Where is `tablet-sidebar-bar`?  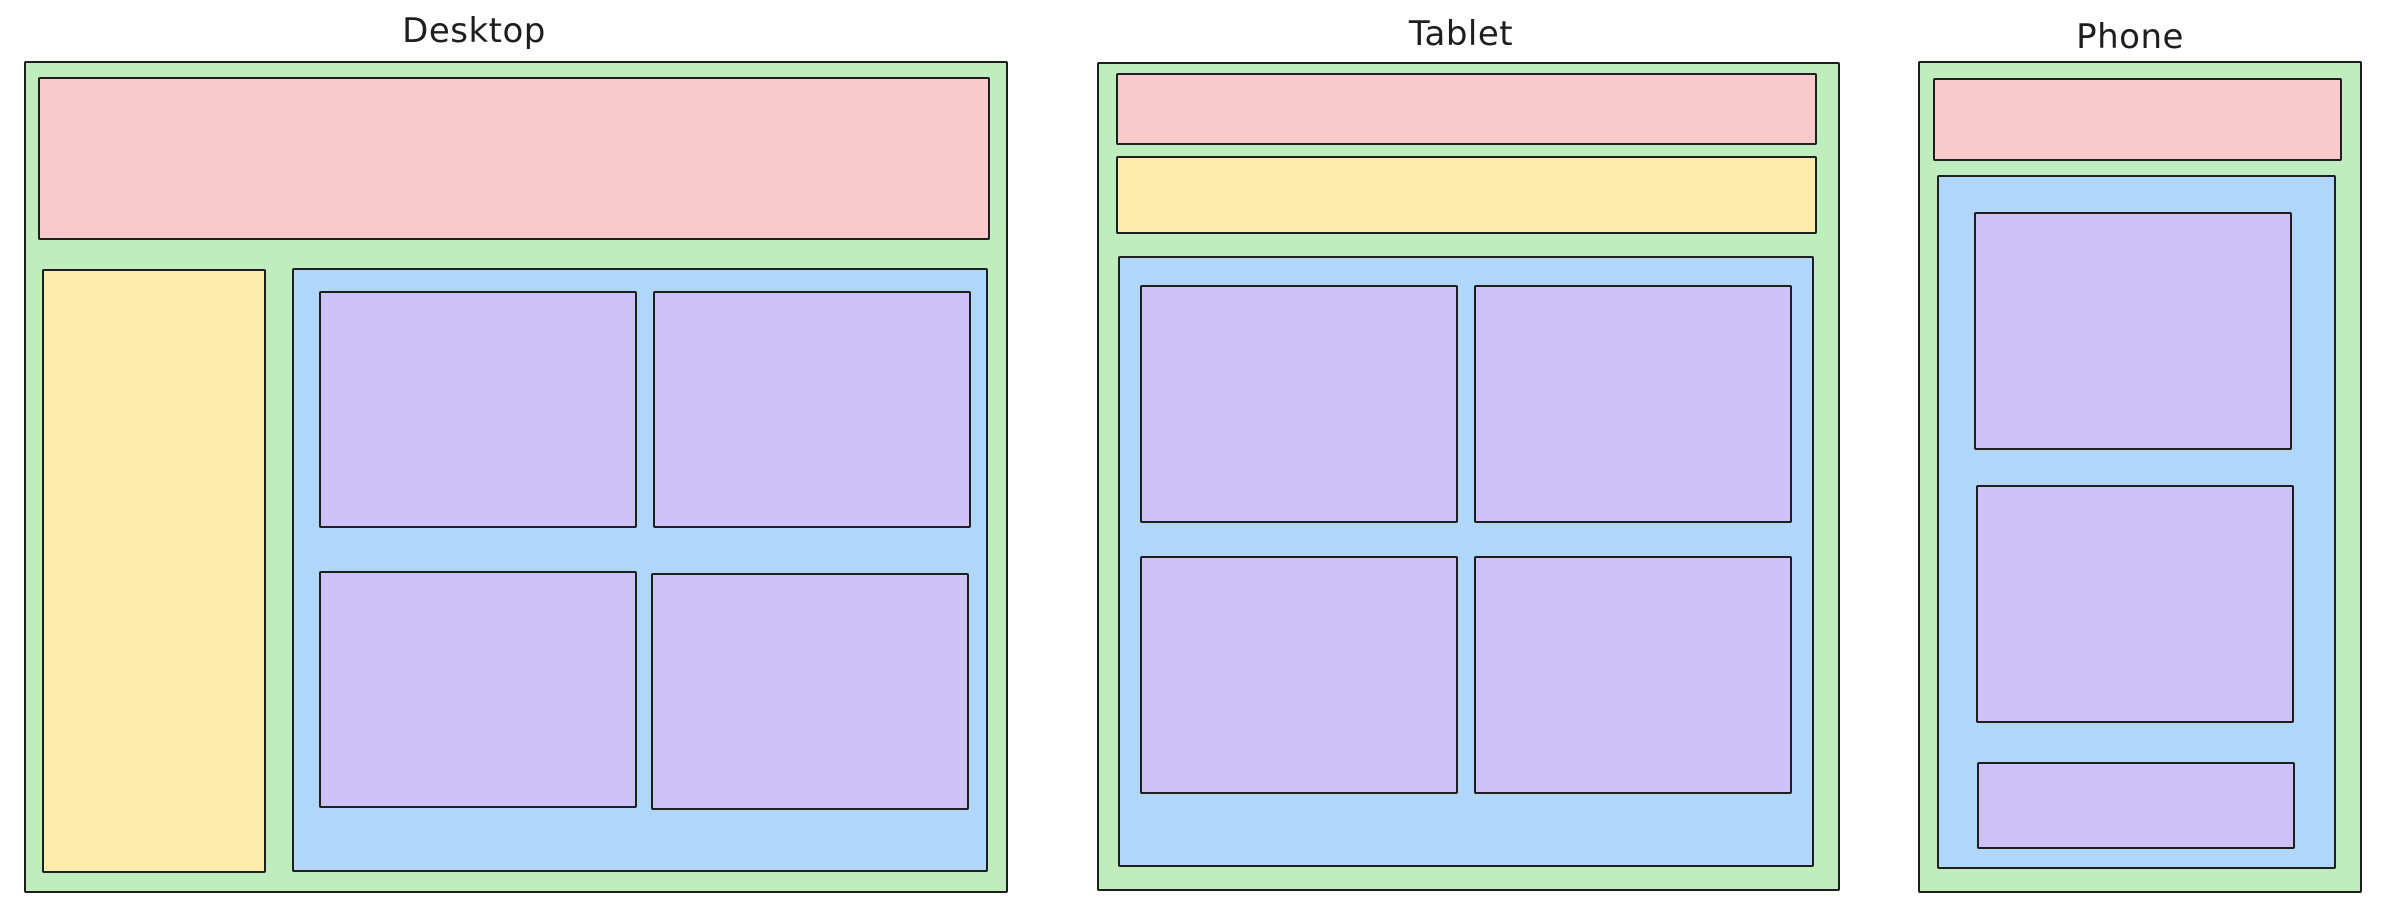 tablet-sidebar-bar is located at coordinates (1466, 195).